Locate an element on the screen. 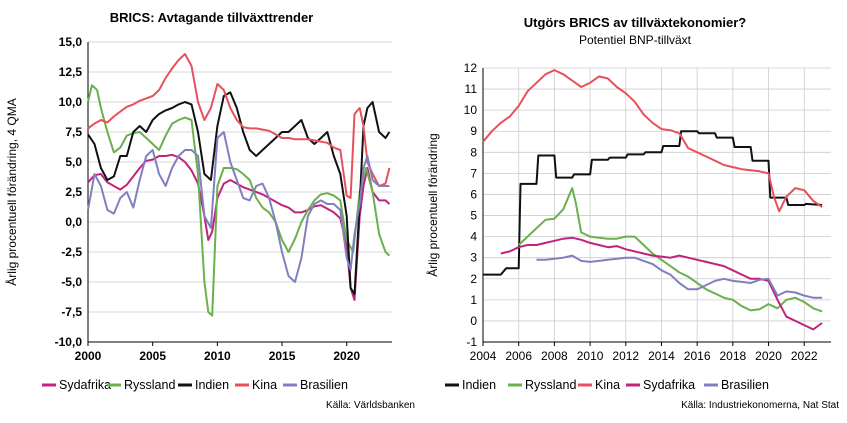 Image resolution: width=847 pixels, height=423 pixels. right-y-tick-label: 8 is located at coordinates (473, 152).